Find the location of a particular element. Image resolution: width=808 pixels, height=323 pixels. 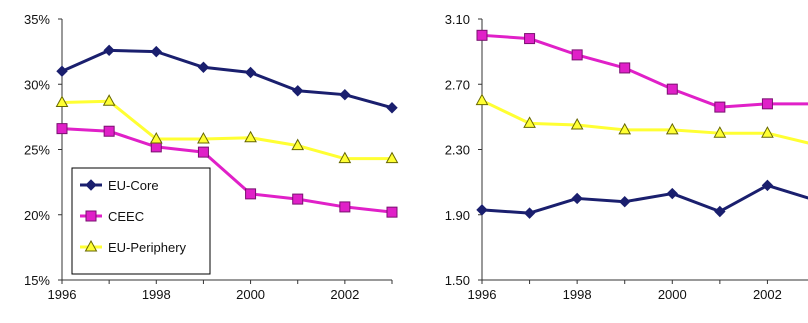

legend-label: EU-Core is located at coordinates (133, 185).